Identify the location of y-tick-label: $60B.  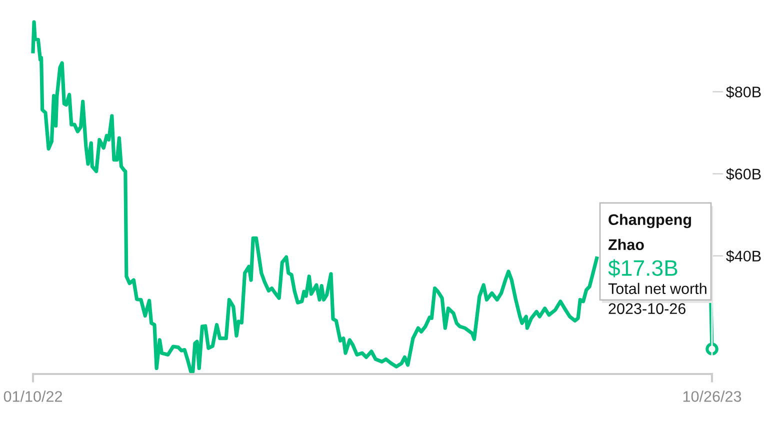
(743, 174).